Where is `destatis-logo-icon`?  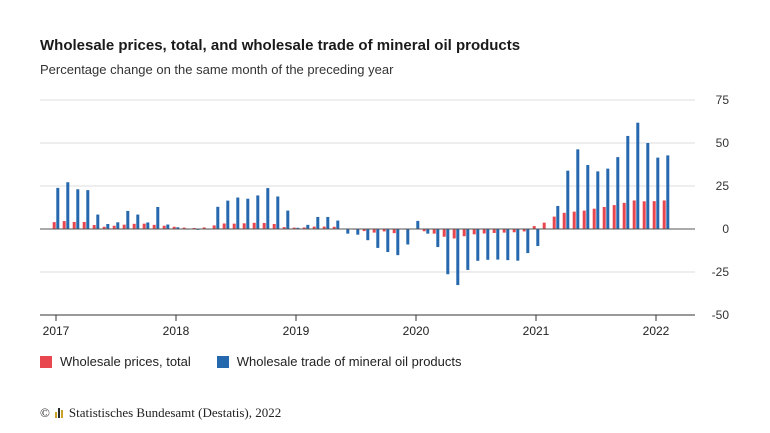 destatis-logo-icon is located at coordinates (58, 413).